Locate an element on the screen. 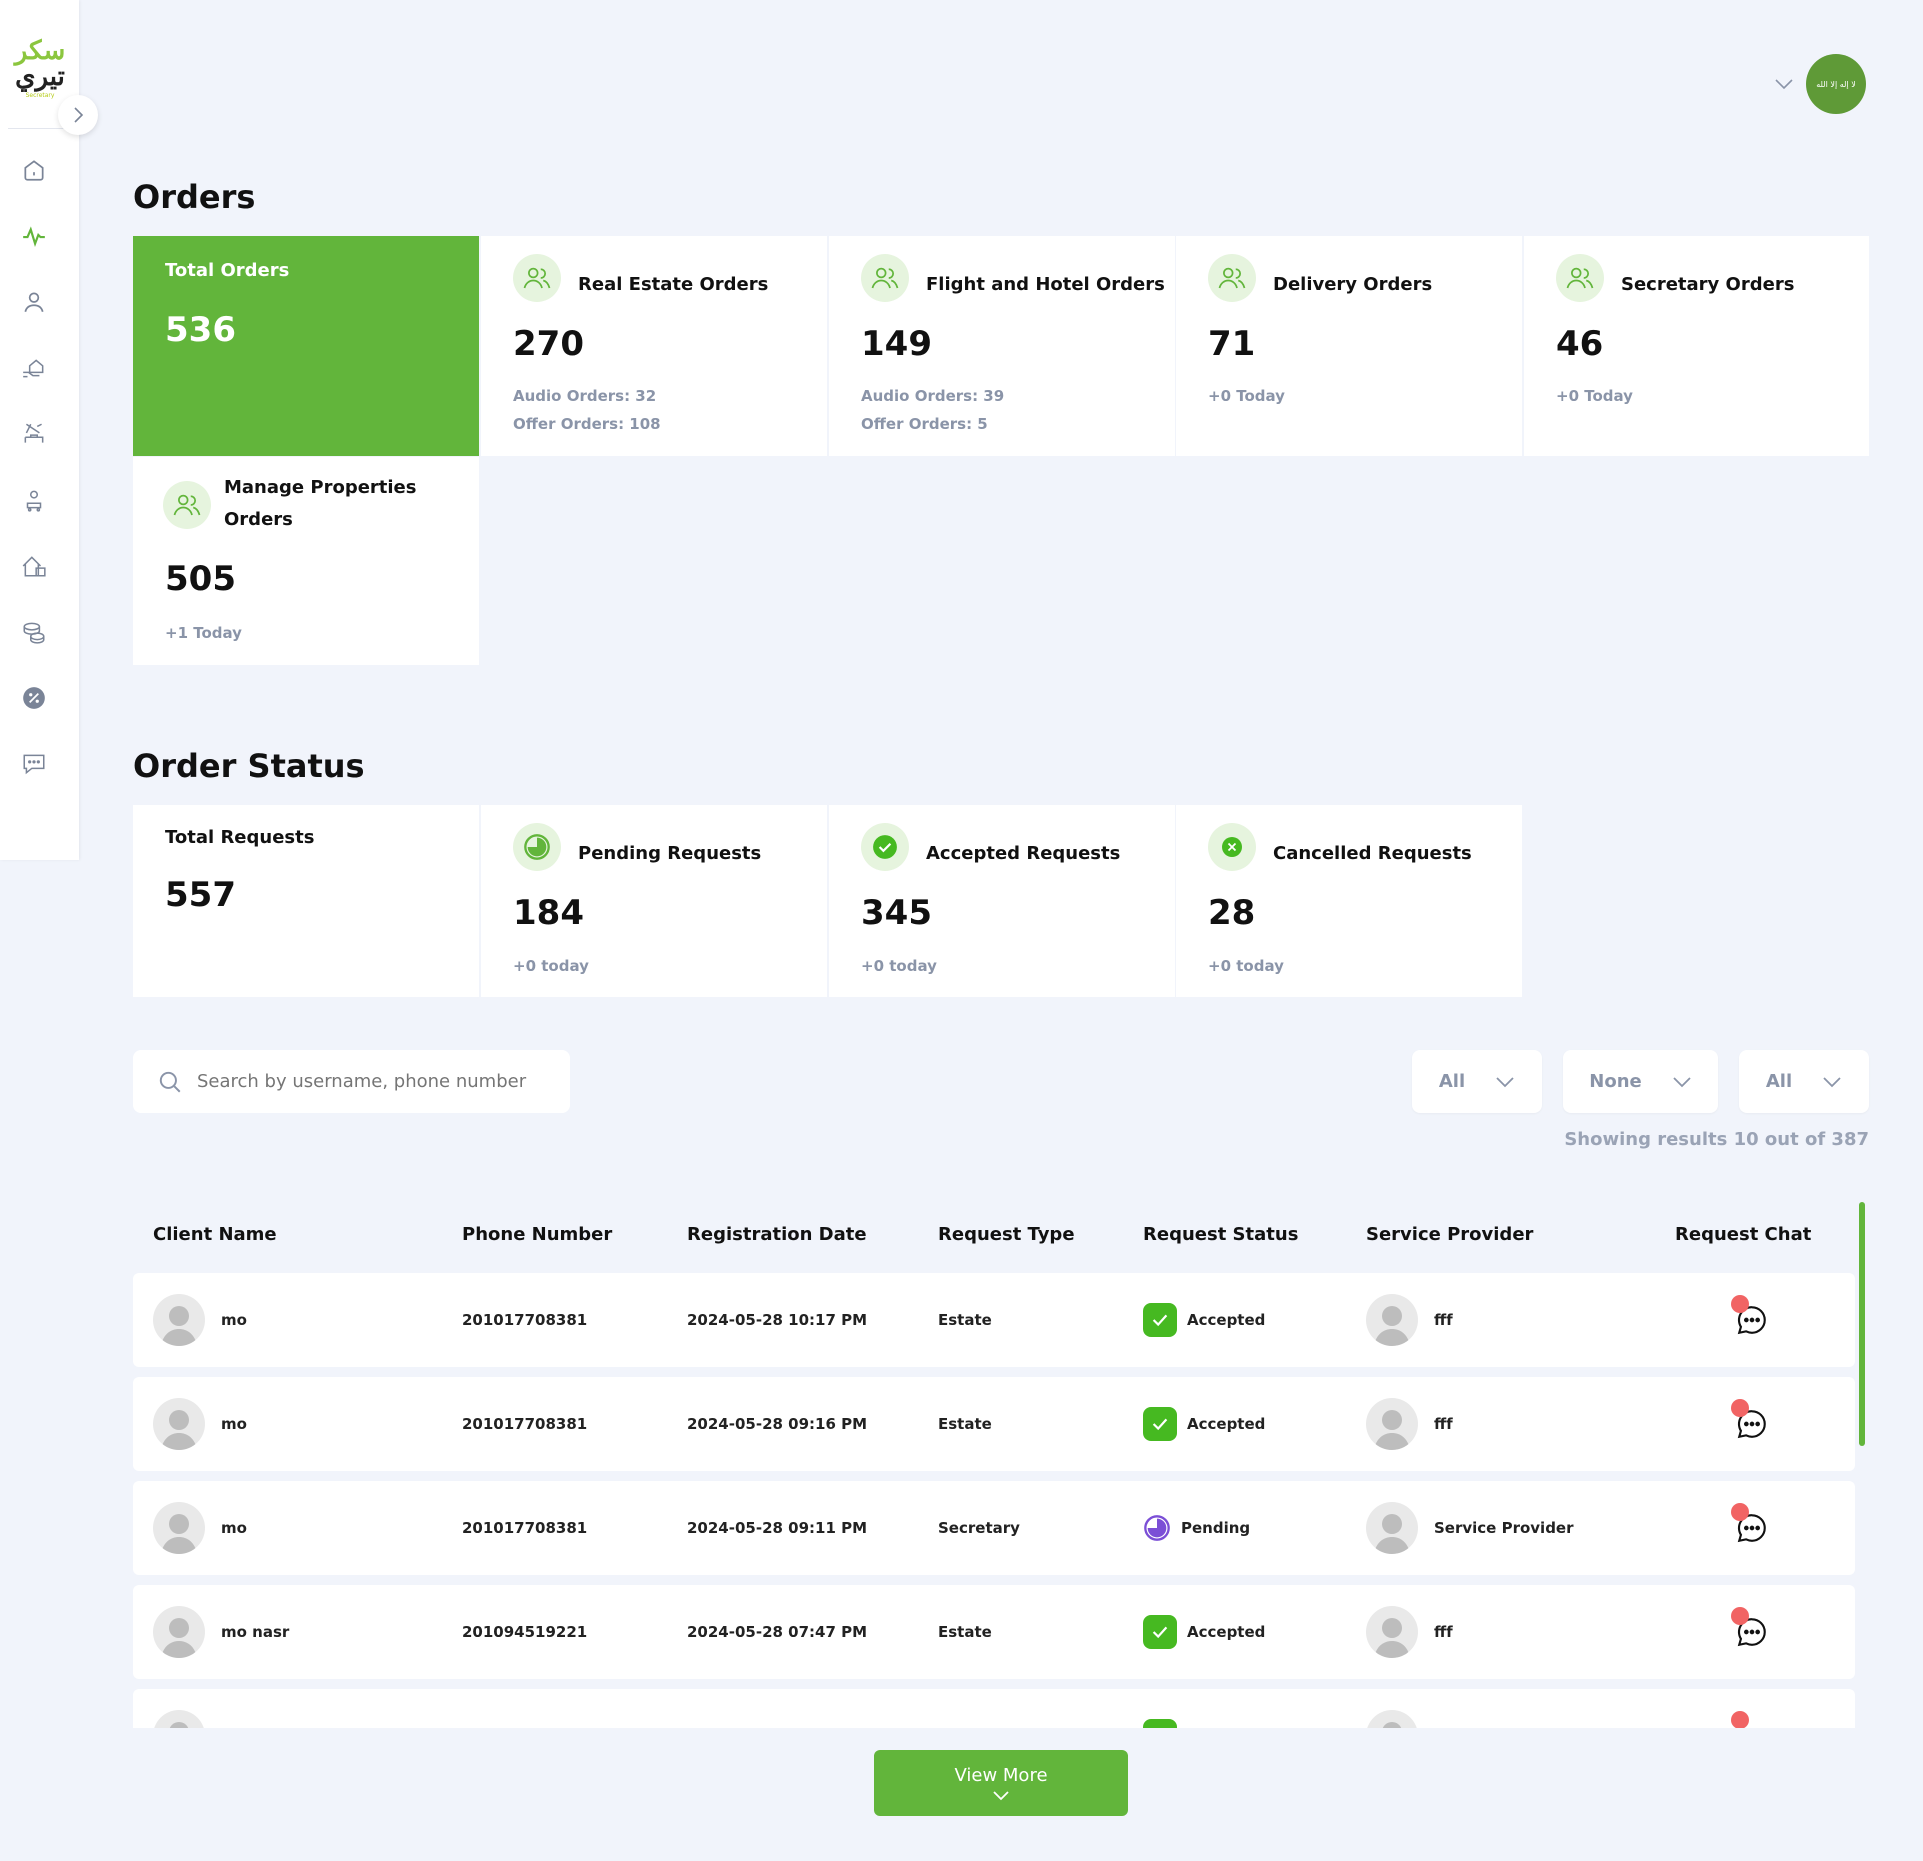 Image resolution: width=1923 pixels, height=1861 pixels. check-circle-icon is located at coordinates (885, 847).